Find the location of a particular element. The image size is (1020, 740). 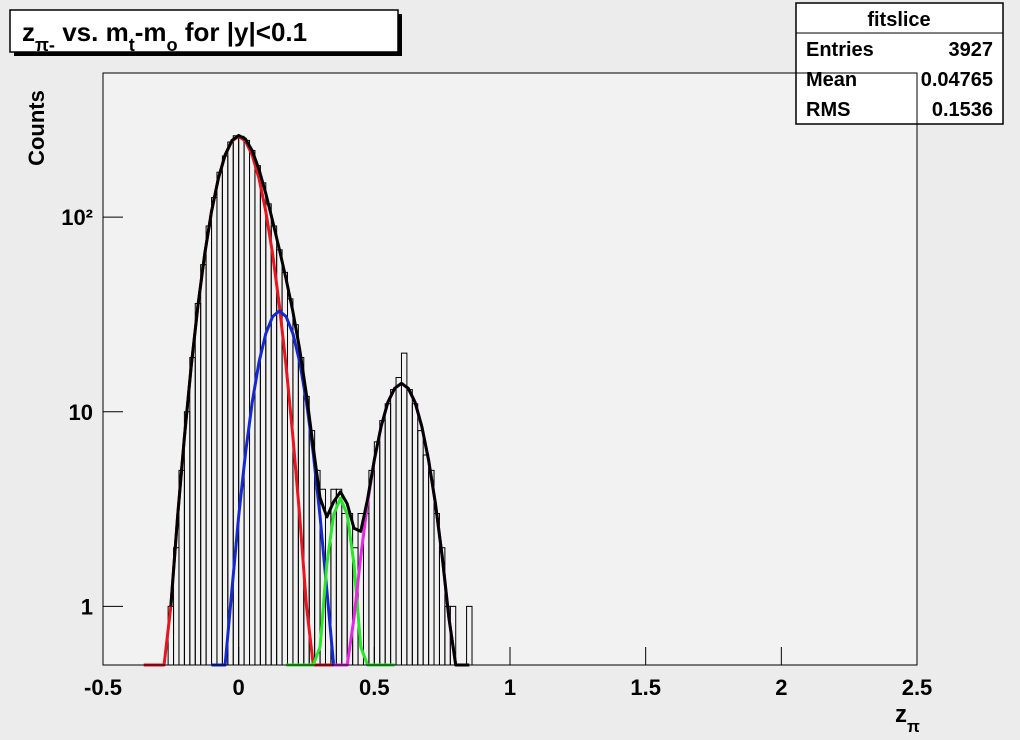

chart-title: zπ- vs. mt-mo for |y|<0.1 is located at coordinates (164, 36).